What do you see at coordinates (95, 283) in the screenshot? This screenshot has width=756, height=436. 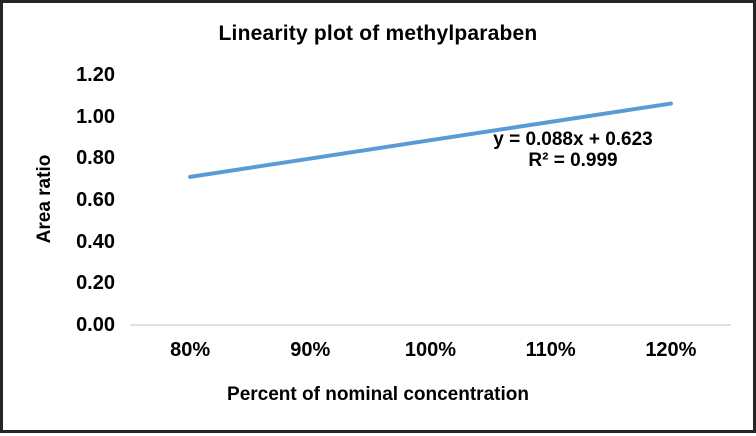 I see `y-tick-label: 0.20` at bounding box center [95, 283].